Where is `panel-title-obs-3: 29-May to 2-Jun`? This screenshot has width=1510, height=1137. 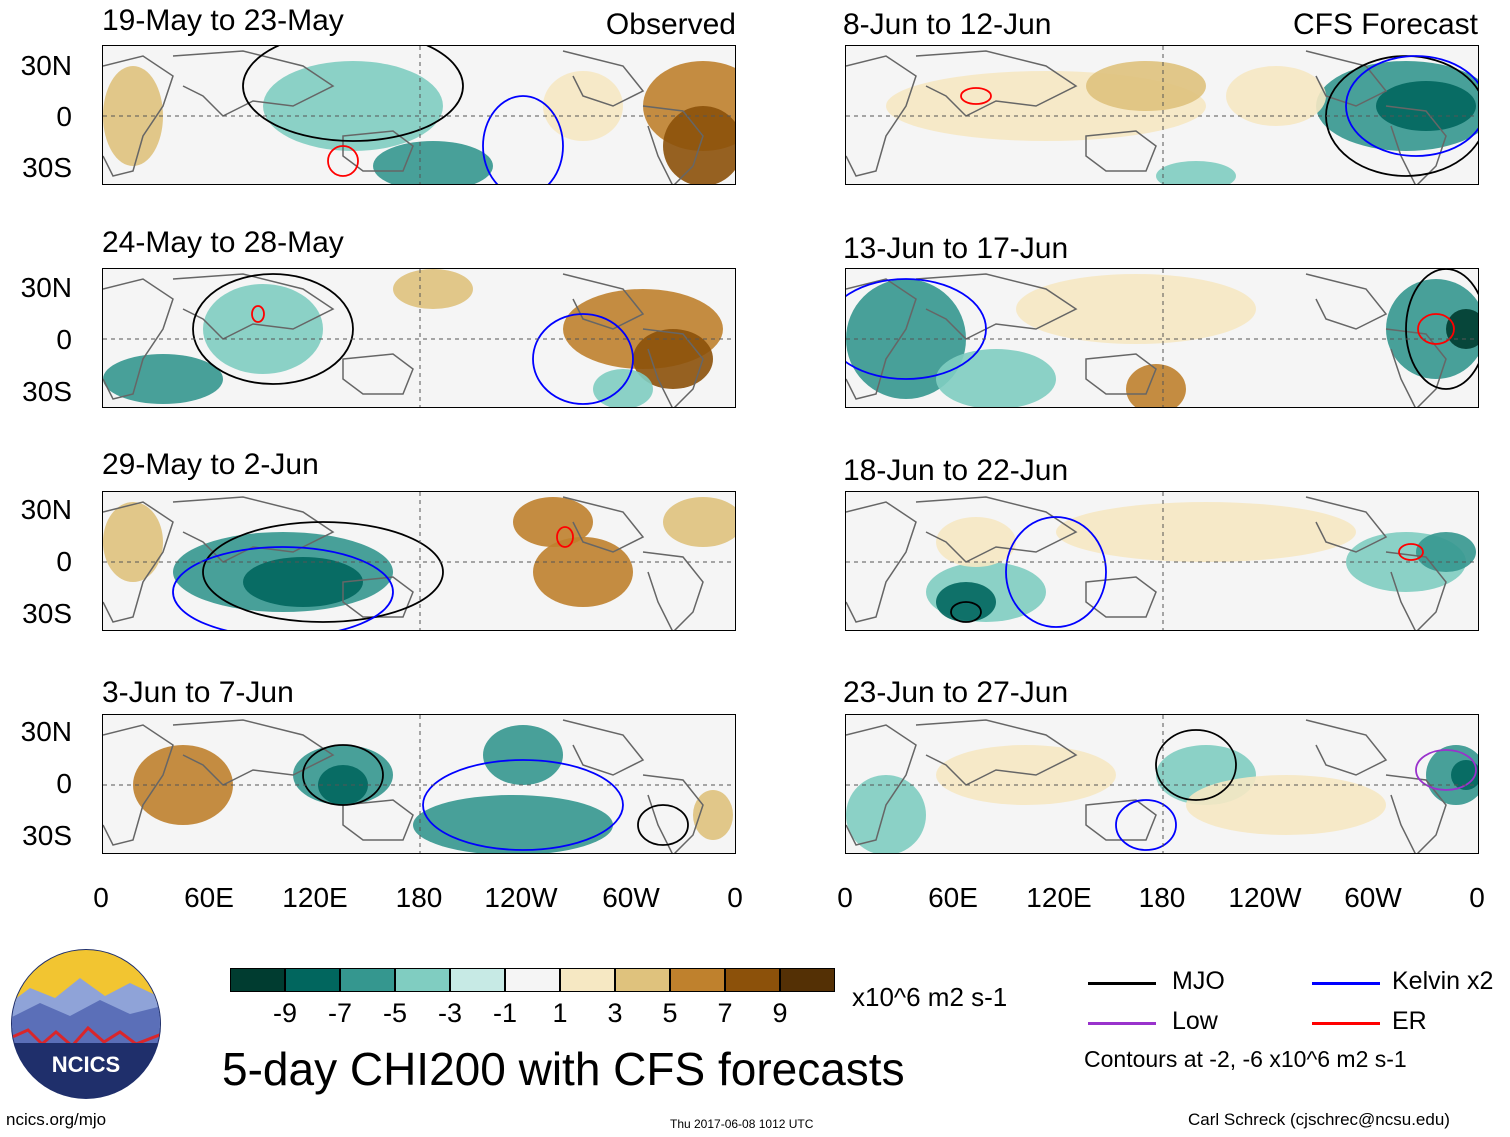
panel-title-obs-3: 29-May to 2-Jun is located at coordinates (210, 464).